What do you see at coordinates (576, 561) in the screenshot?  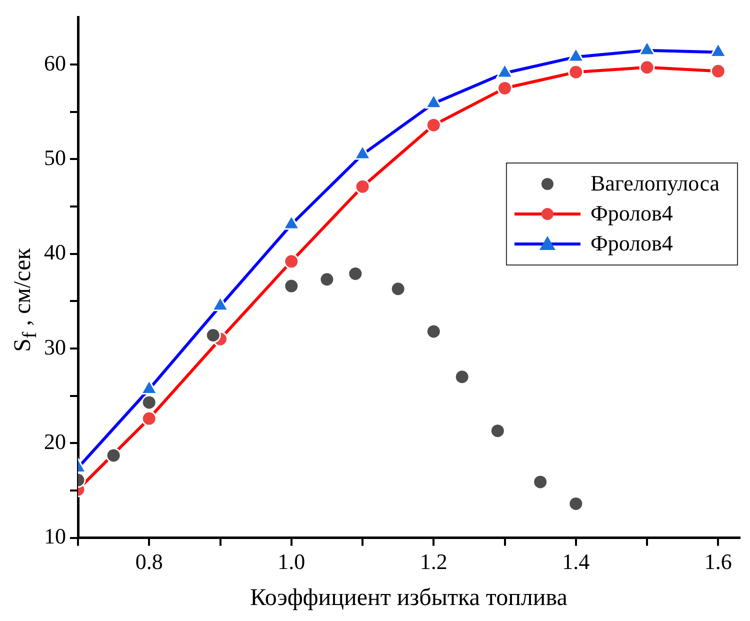 I see `x-tick-label: 1.4` at bounding box center [576, 561].